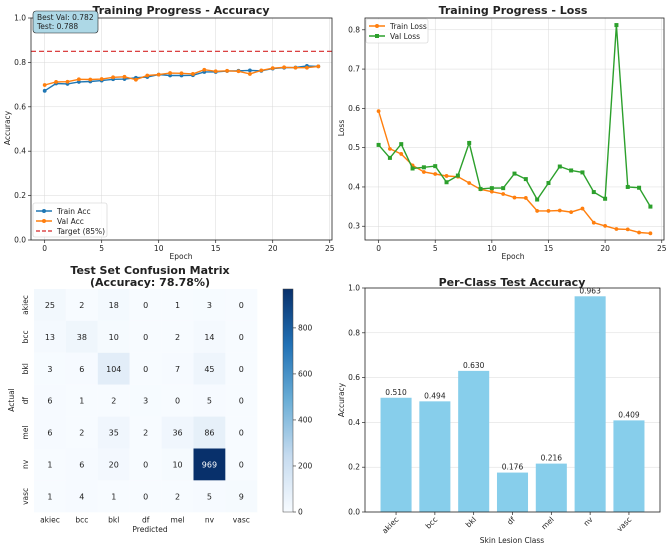  Describe the element at coordinates (7, 127) in the screenshot. I see `accuracy-y-axis-label: Accuracy` at that location.